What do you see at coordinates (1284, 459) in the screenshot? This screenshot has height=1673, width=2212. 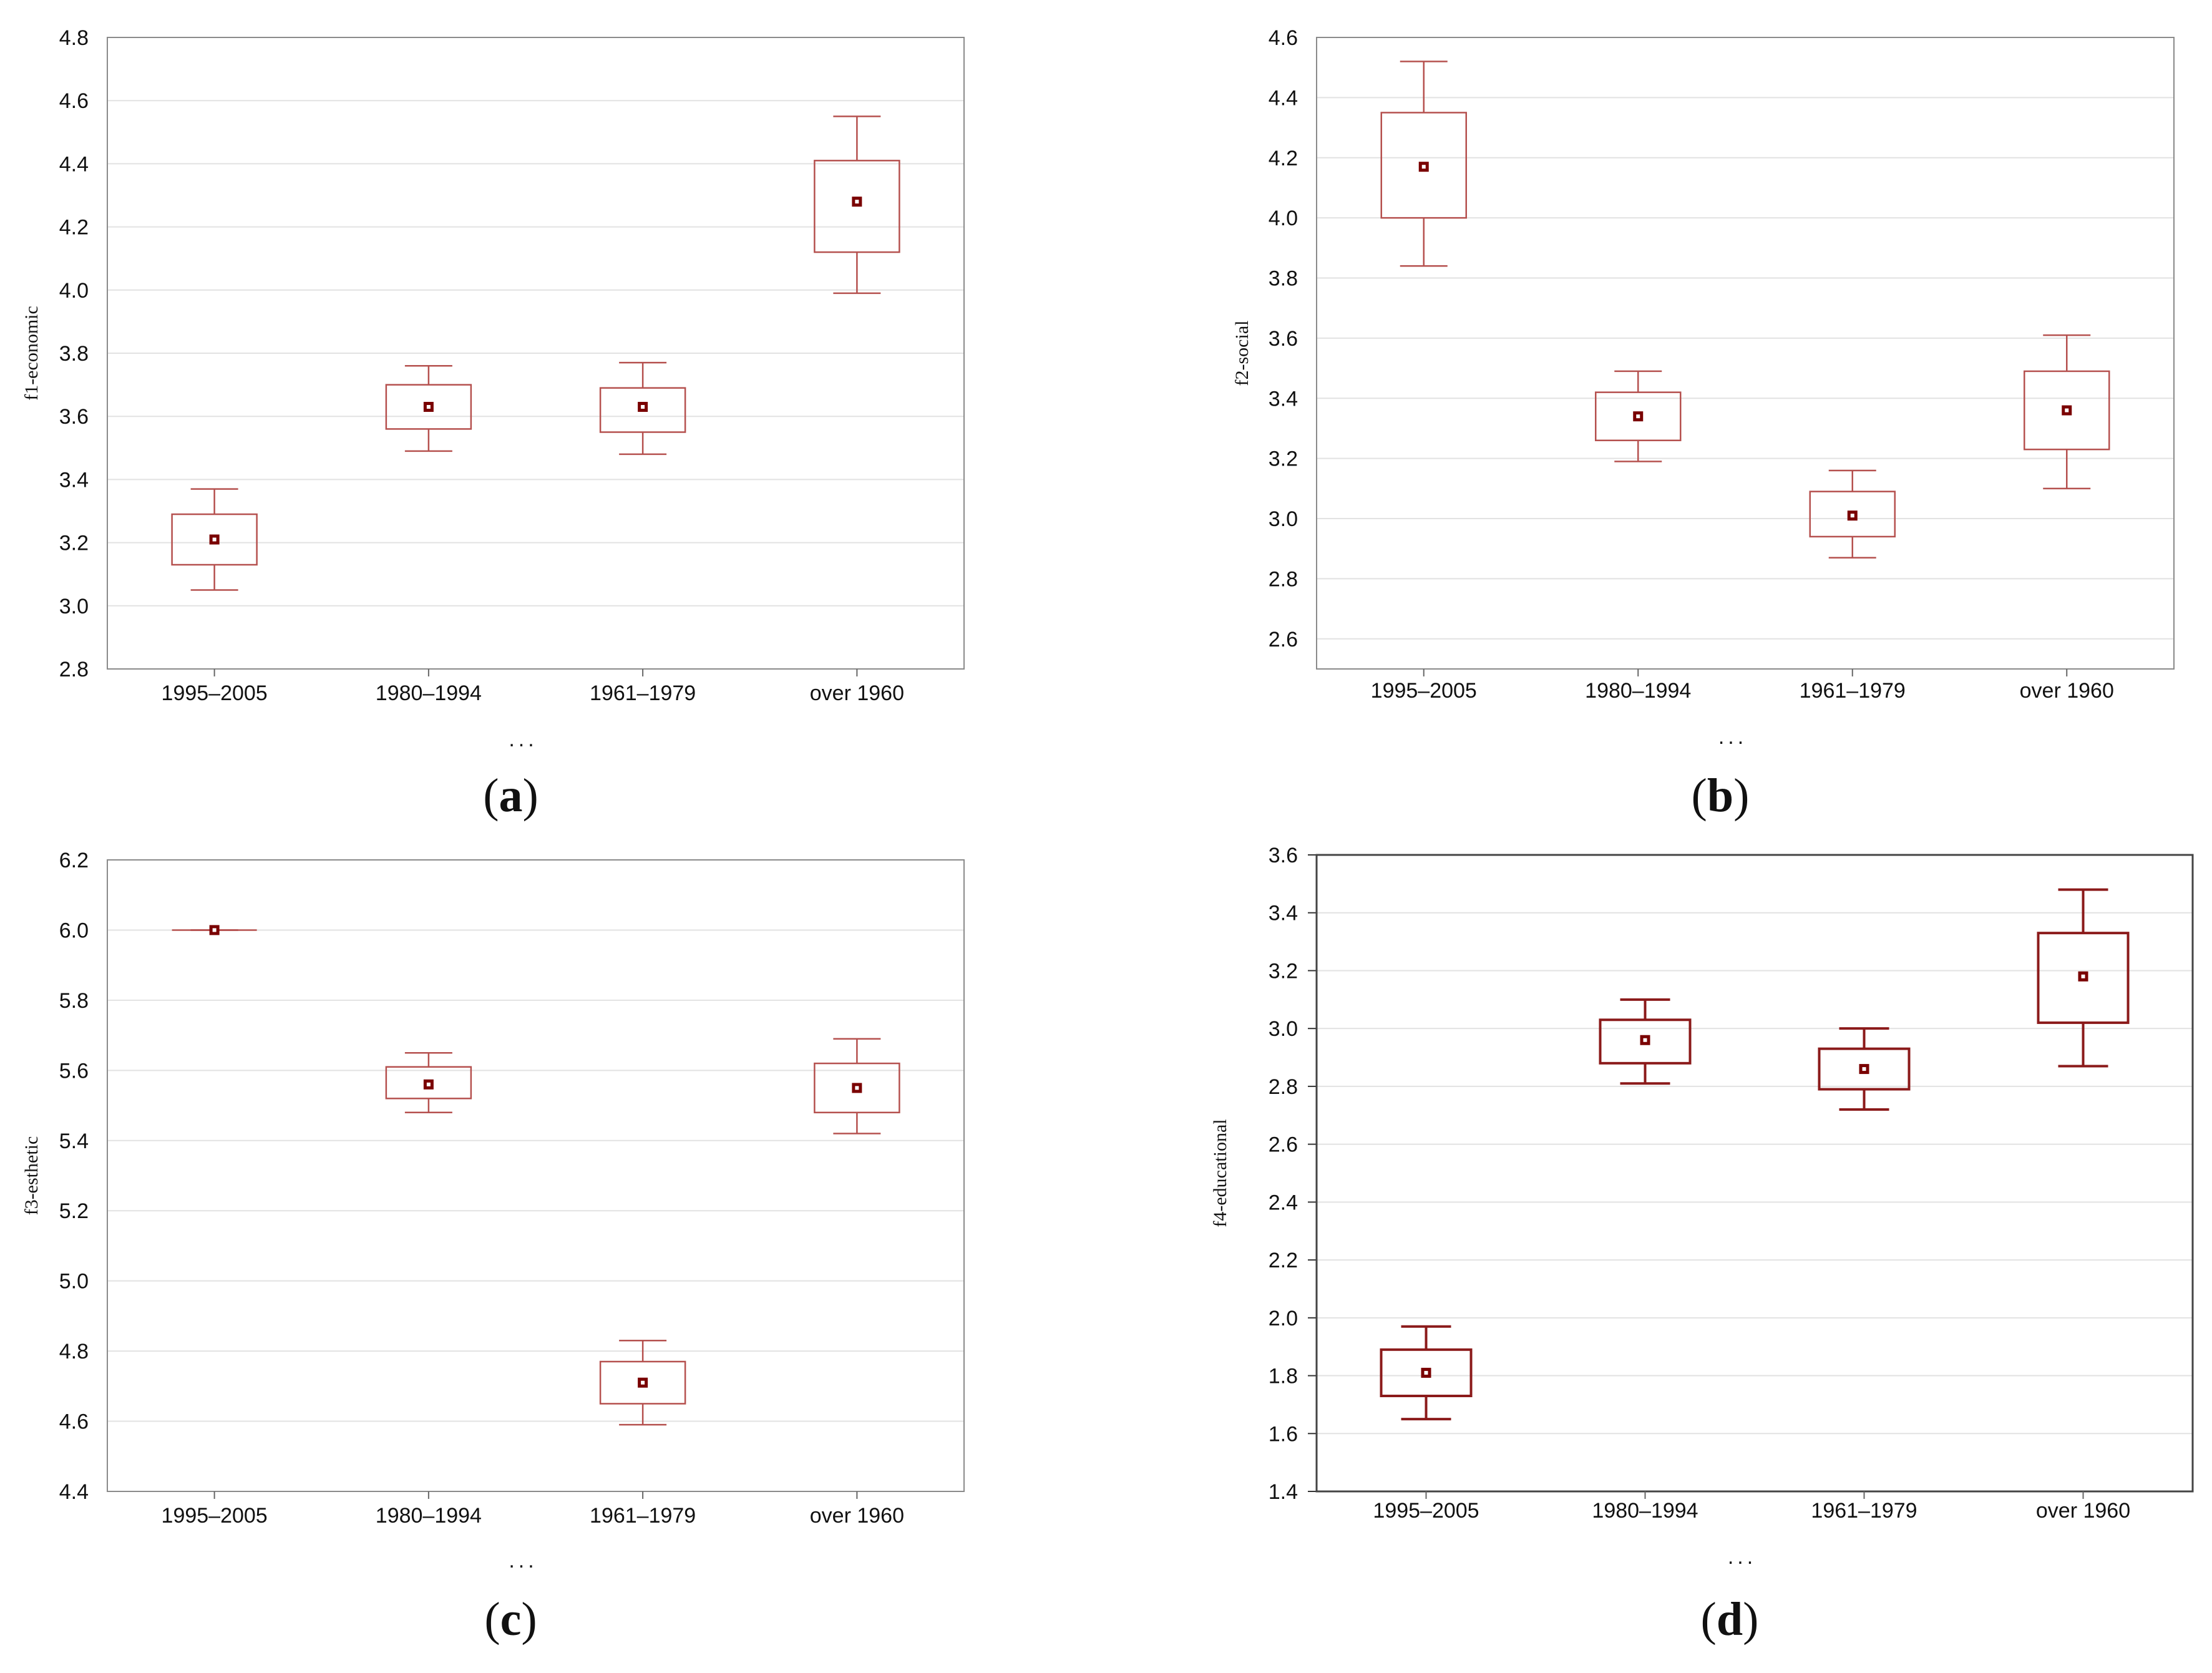 I see `y-tick-label: 3.2` at bounding box center [1284, 459].